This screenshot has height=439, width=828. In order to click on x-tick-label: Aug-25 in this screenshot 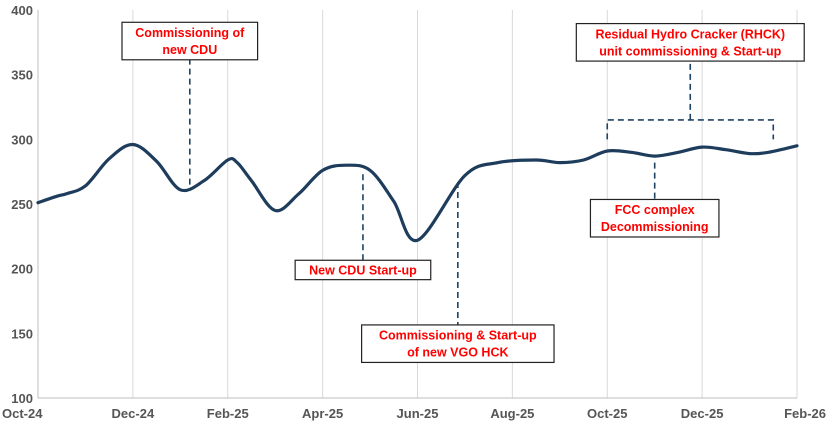, I will do `click(512, 413)`.